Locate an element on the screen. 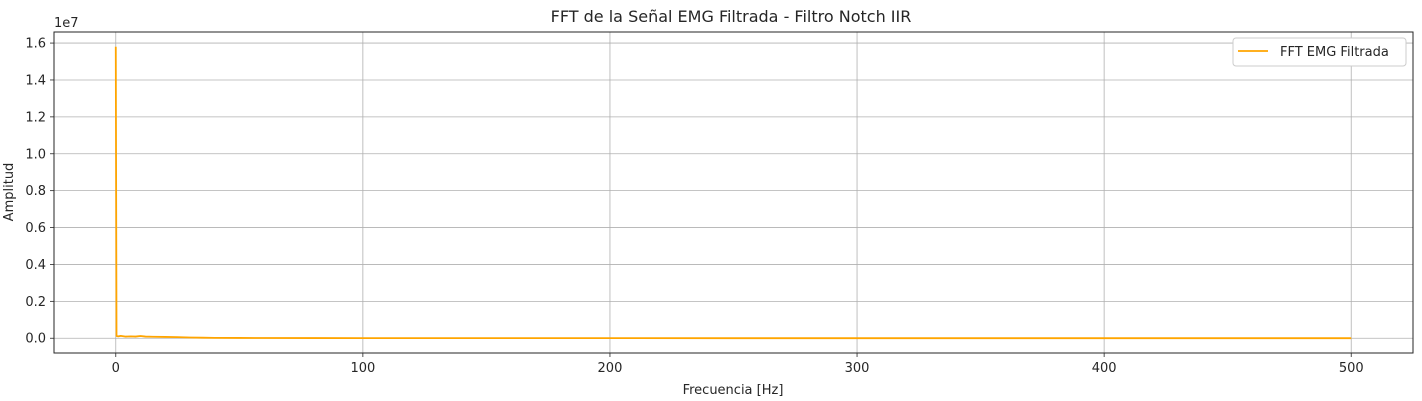  legend-box is located at coordinates (1319, 52).